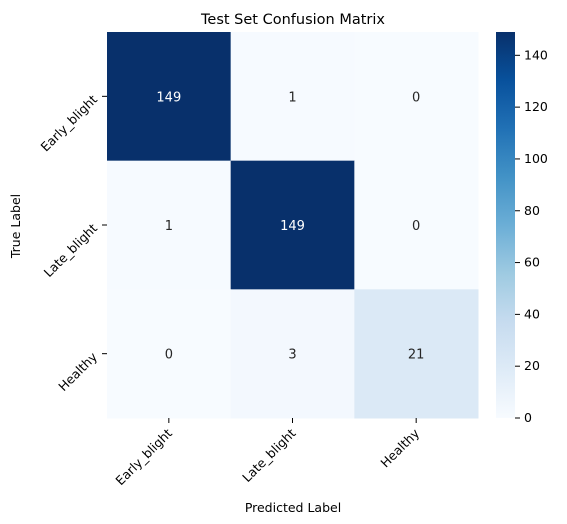  I want to click on y-tick-label-2: Healthy, so click(77, 371).